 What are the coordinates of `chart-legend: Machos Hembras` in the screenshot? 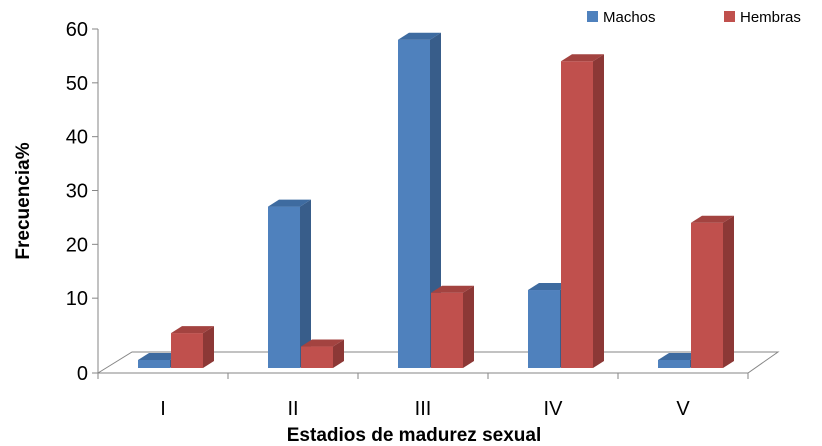 It's located at (694, 17).